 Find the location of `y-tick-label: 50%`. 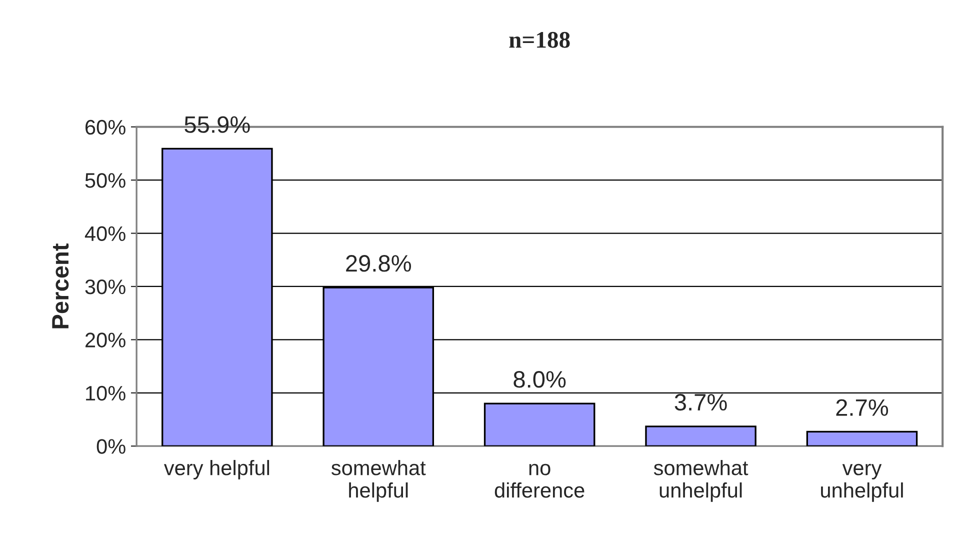

y-tick-label: 50% is located at coordinates (105, 180).